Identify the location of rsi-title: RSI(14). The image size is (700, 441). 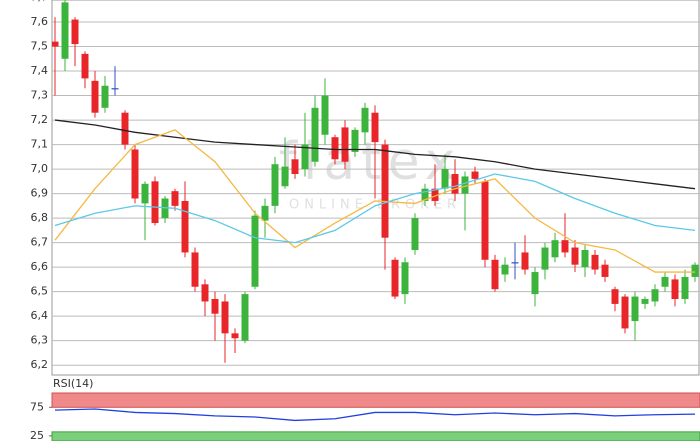
(73, 383).